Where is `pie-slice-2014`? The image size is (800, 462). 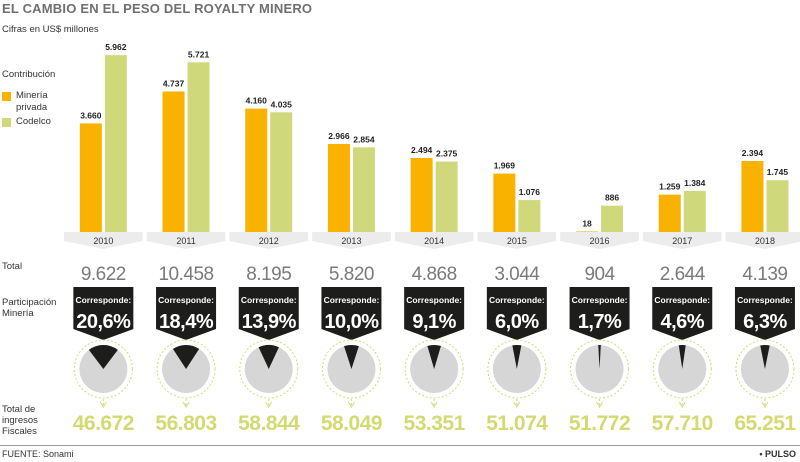
pie-slice-2014 is located at coordinates (434, 356).